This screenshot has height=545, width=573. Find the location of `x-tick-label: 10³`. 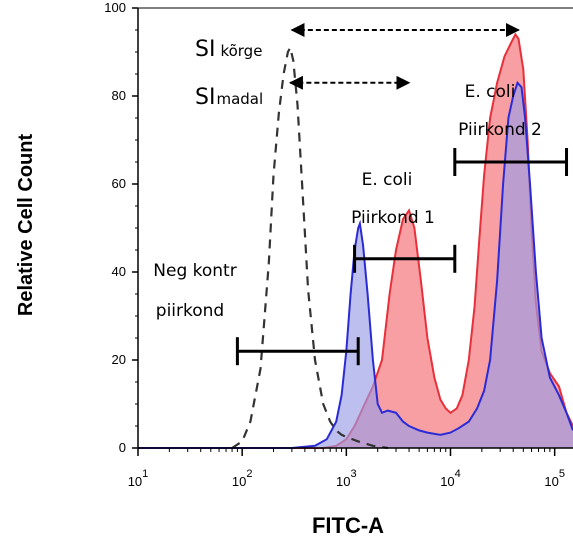

x-tick-label: 10³ is located at coordinates (346, 478).